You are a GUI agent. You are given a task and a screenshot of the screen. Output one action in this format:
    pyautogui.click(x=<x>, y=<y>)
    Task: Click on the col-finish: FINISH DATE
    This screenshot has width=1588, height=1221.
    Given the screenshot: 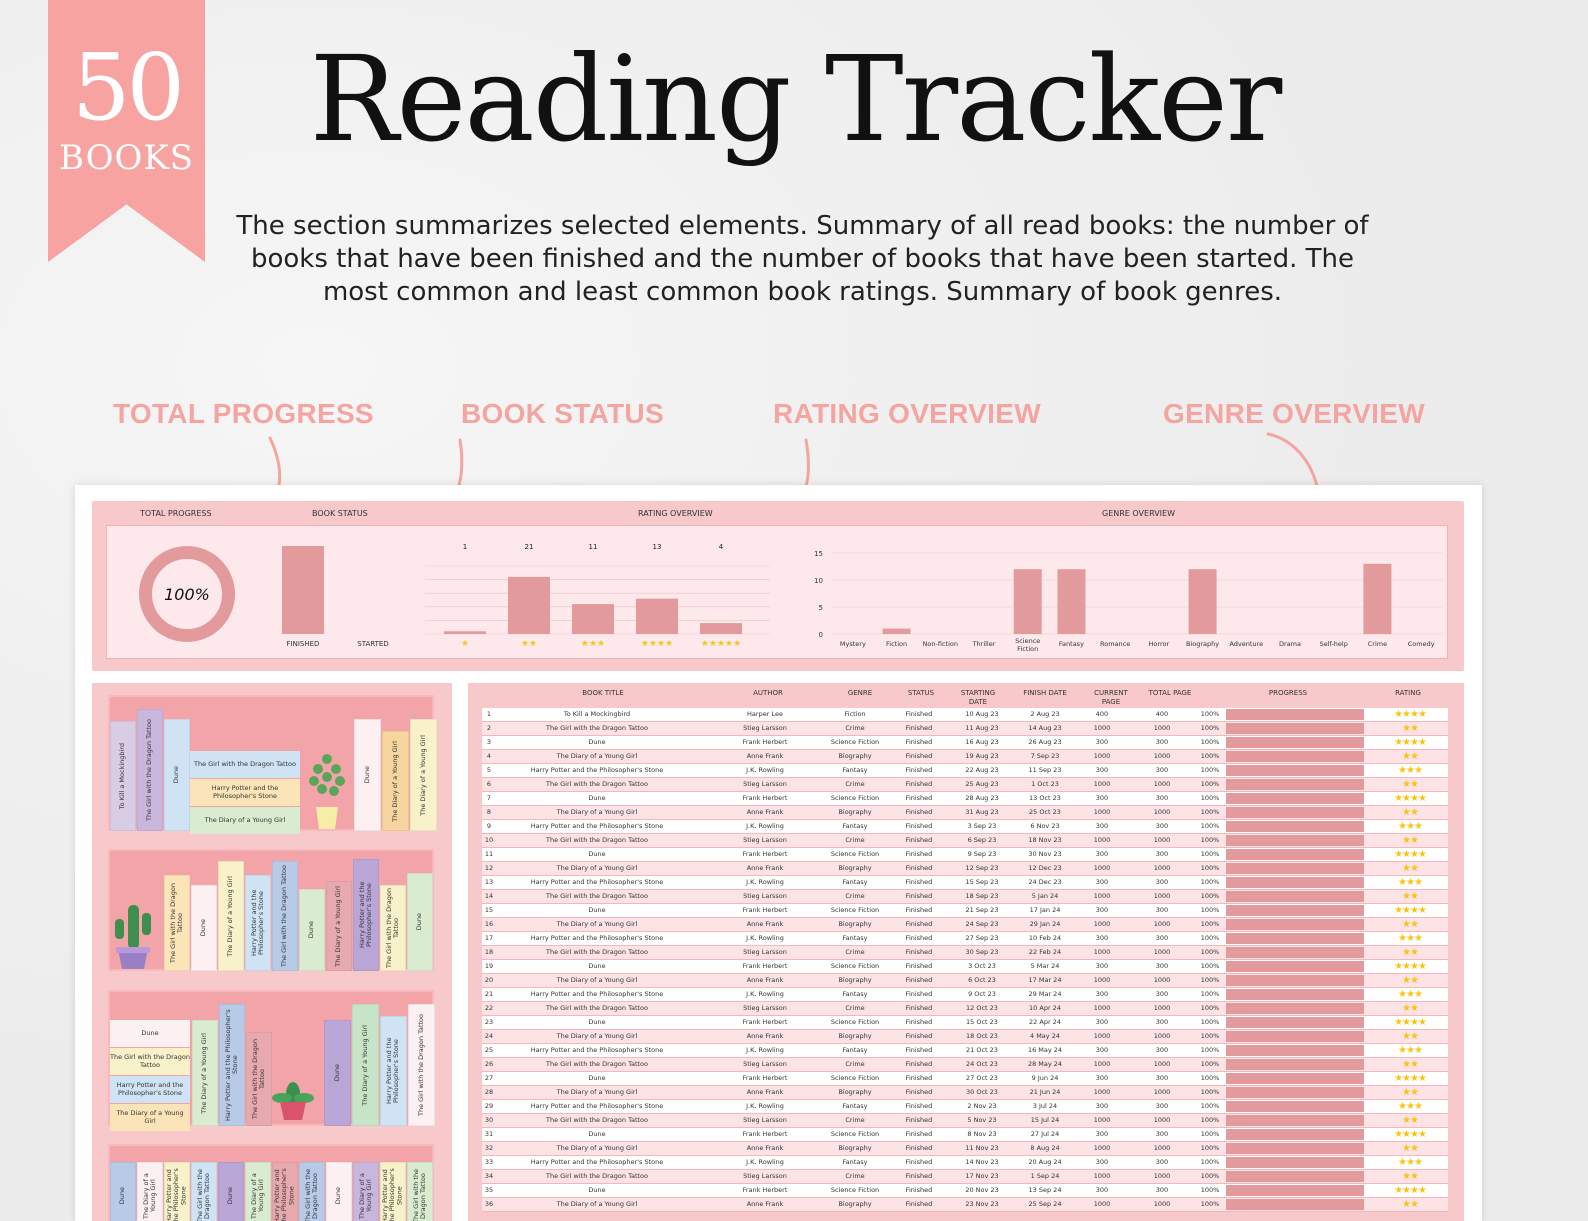 What is the action you would take?
    pyautogui.click(x=1045, y=693)
    